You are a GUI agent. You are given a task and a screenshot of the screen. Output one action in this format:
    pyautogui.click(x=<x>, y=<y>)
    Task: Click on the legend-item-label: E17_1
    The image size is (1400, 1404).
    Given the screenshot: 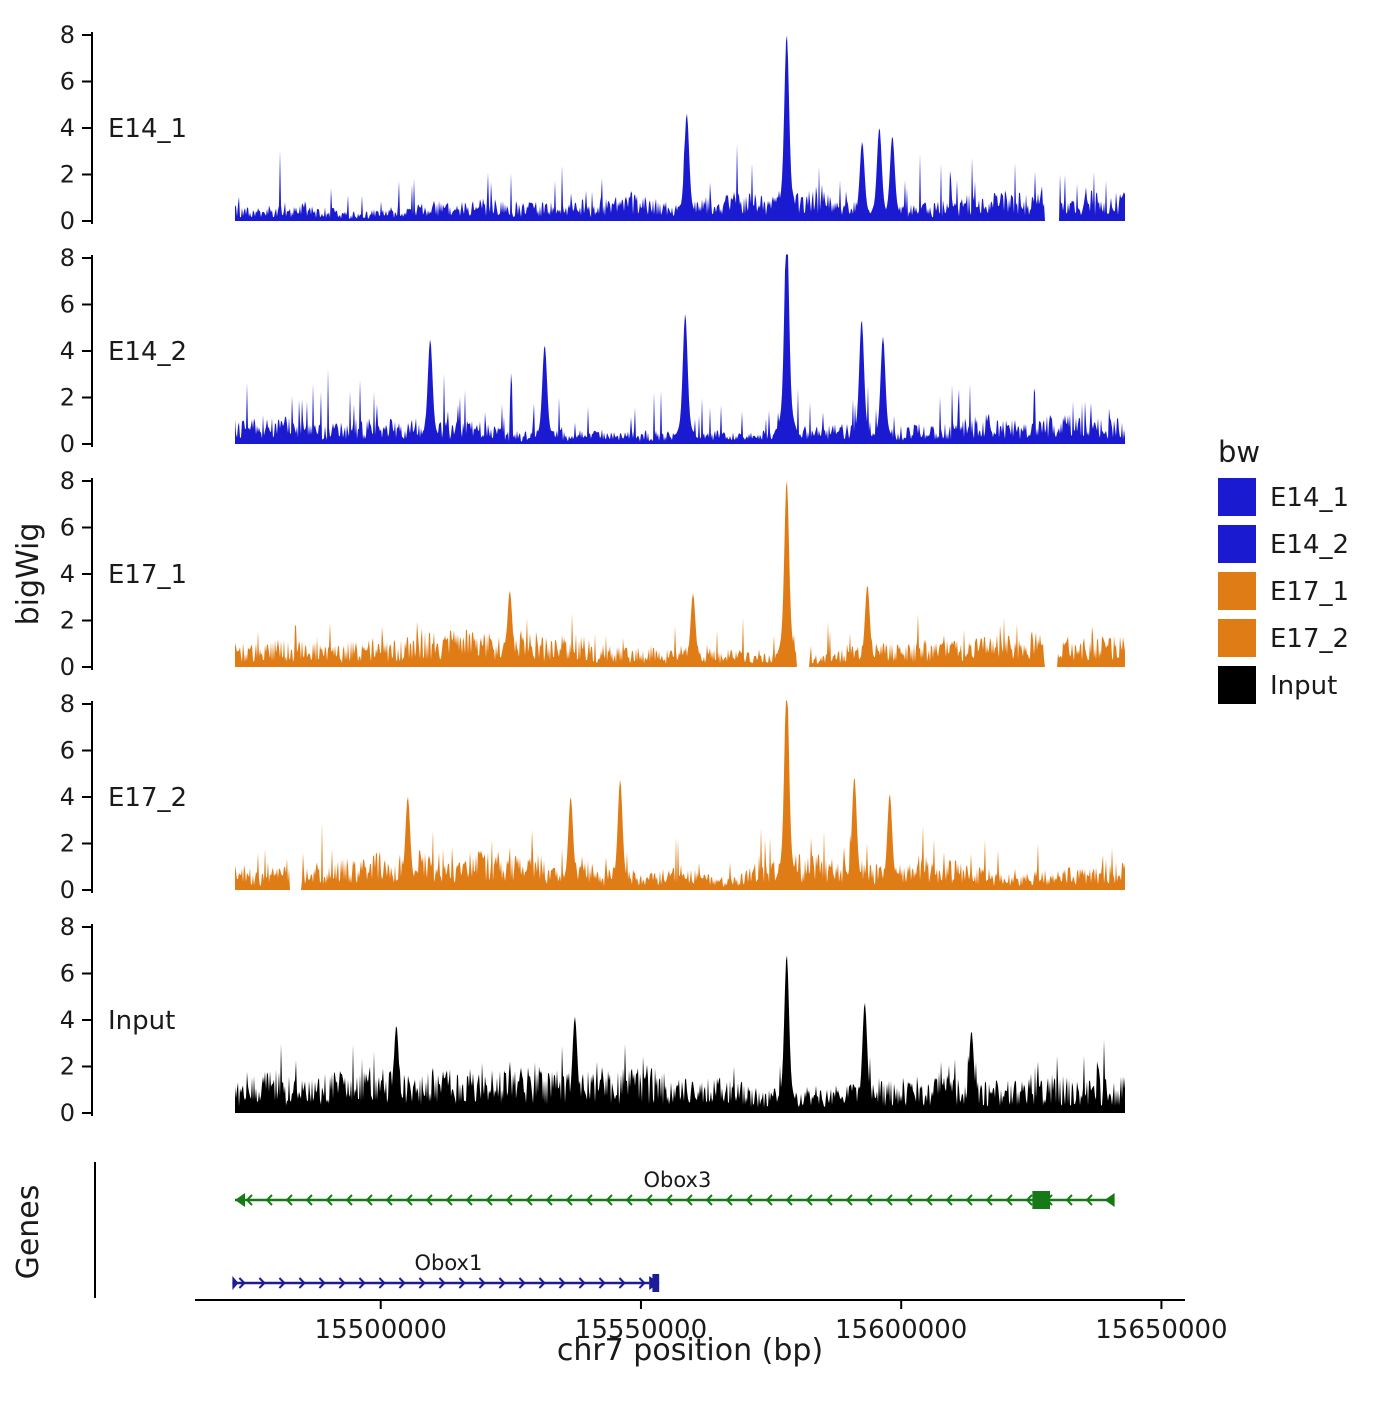 What is the action you would take?
    pyautogui.click(x=1309, y=592)
    